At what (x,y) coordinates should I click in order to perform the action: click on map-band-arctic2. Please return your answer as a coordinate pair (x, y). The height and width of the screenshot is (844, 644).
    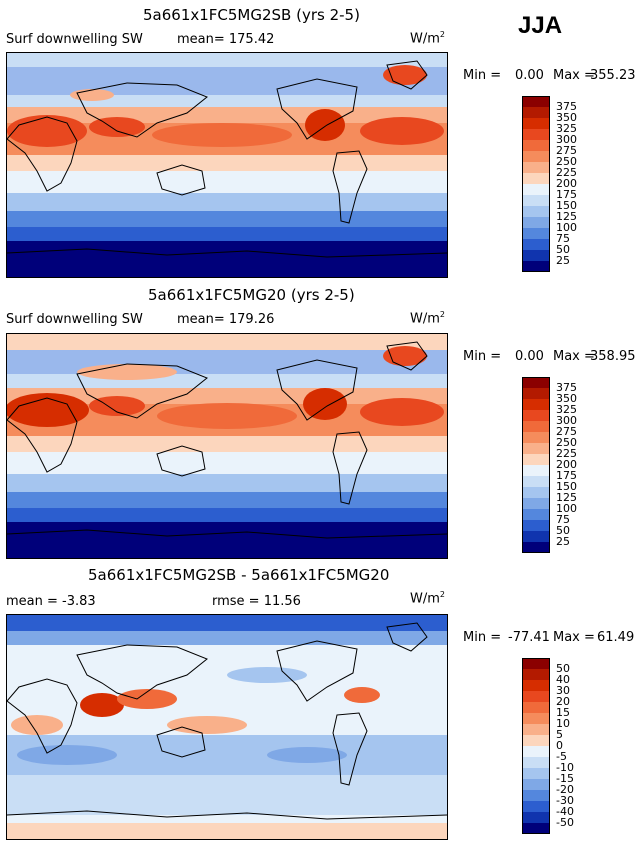
    Looking at the image, I should click on (227, 638).